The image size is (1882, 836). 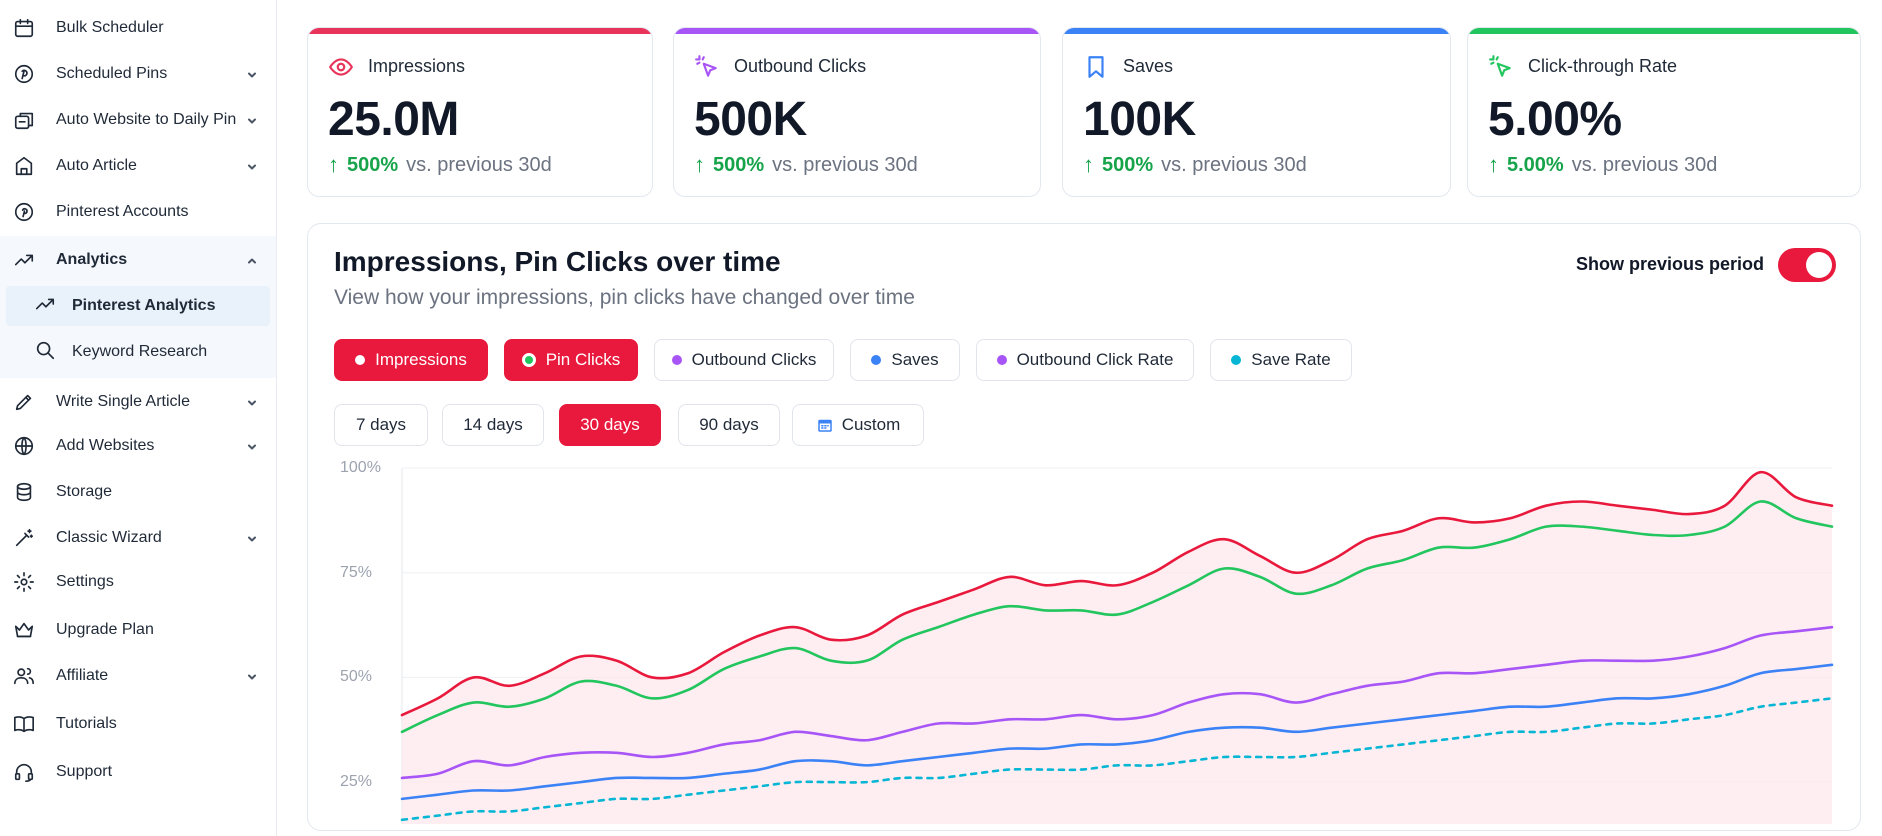 I want to click on stat-card-saves: Saves 100K ↑ 500% vs. previous 30d, so click(x=1256, y=112).